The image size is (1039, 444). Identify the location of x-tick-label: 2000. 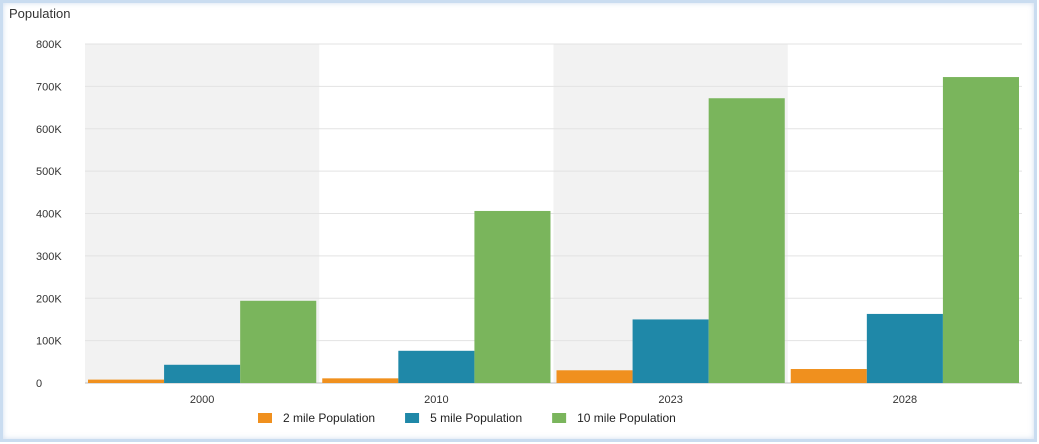
(202, 400).